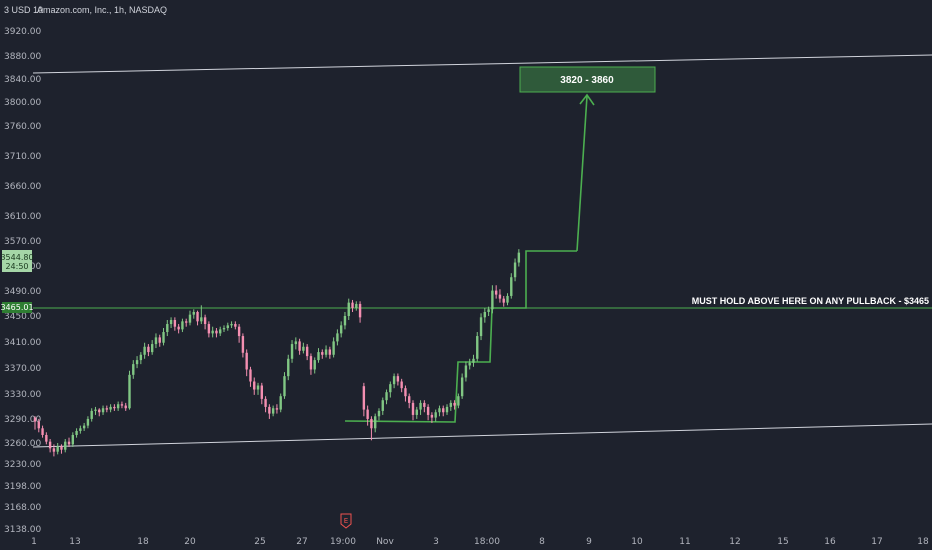 This screenshot has width=932, height=550. Describe the element at coordinates (190, 542) in the screenshot. I see `x-tick-label: 20` at that location.